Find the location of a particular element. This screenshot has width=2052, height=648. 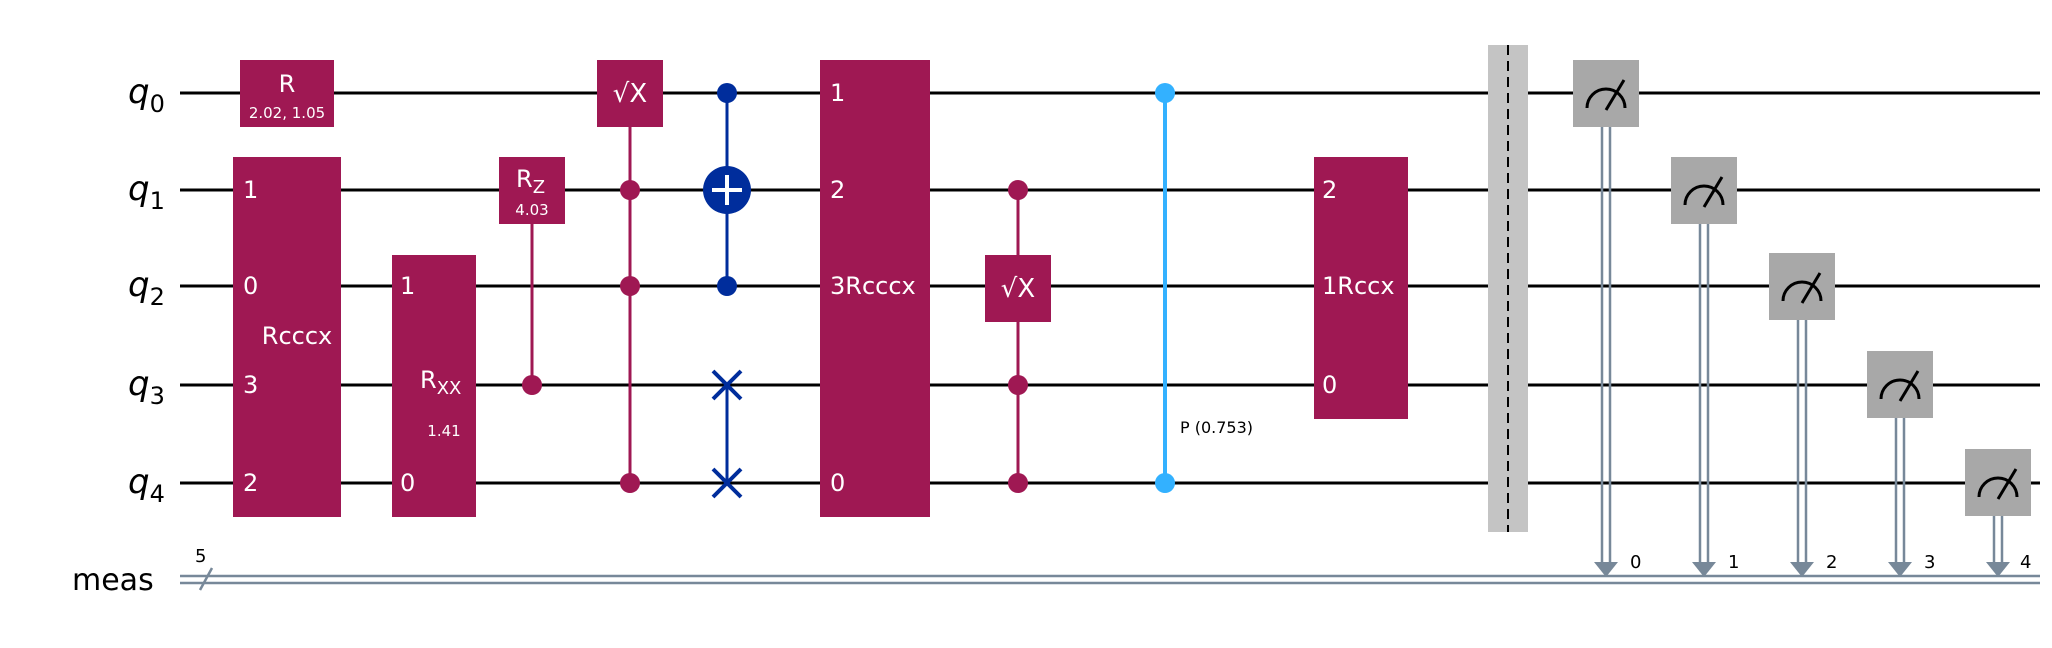

rcccx-1-pin-q2: 0 is located at coordinates (250, 286).